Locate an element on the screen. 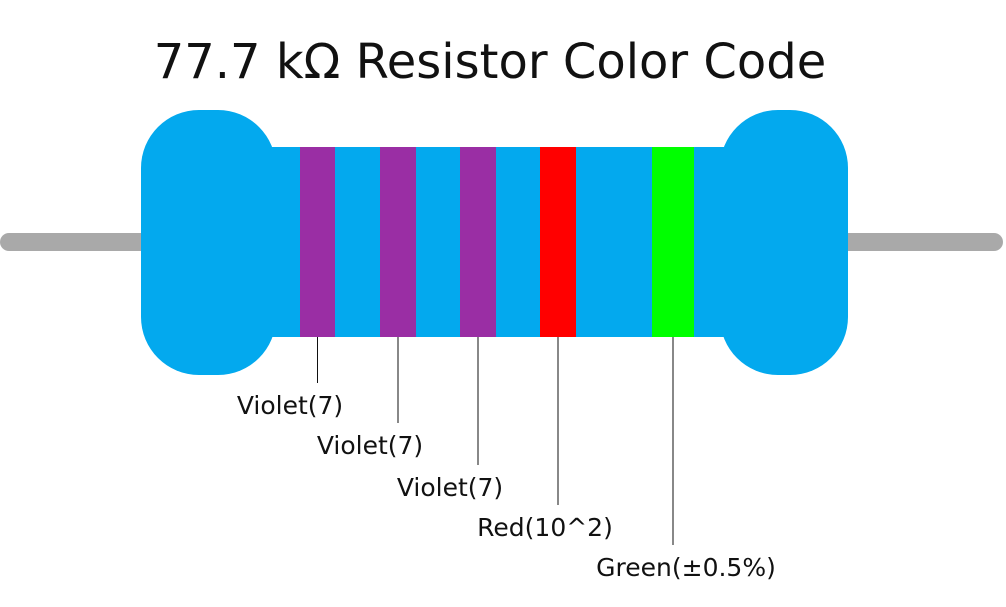 The width and height of the screenshot is (1006, 607). title: 77.7 kΩ Resistor Color Code is located at coordinates (490, 62).